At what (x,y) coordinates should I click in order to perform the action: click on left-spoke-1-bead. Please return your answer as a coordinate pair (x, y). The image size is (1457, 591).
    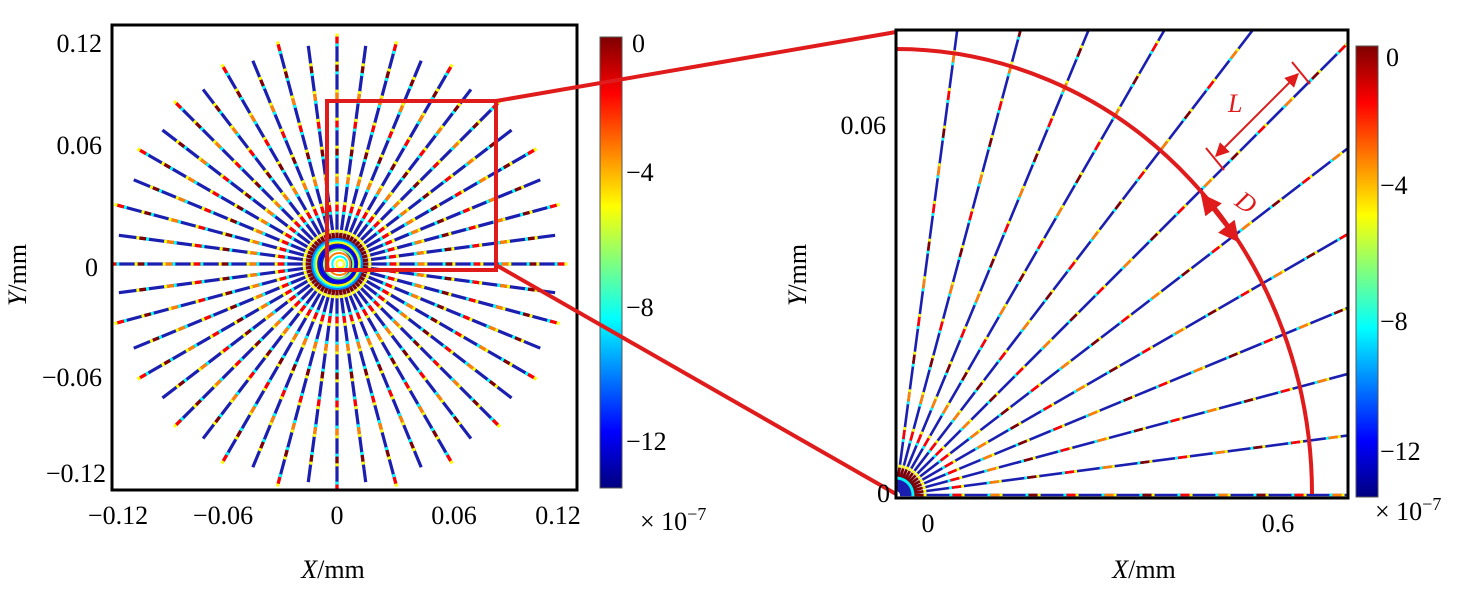
    Looking at the image, I should click on (448, 249).